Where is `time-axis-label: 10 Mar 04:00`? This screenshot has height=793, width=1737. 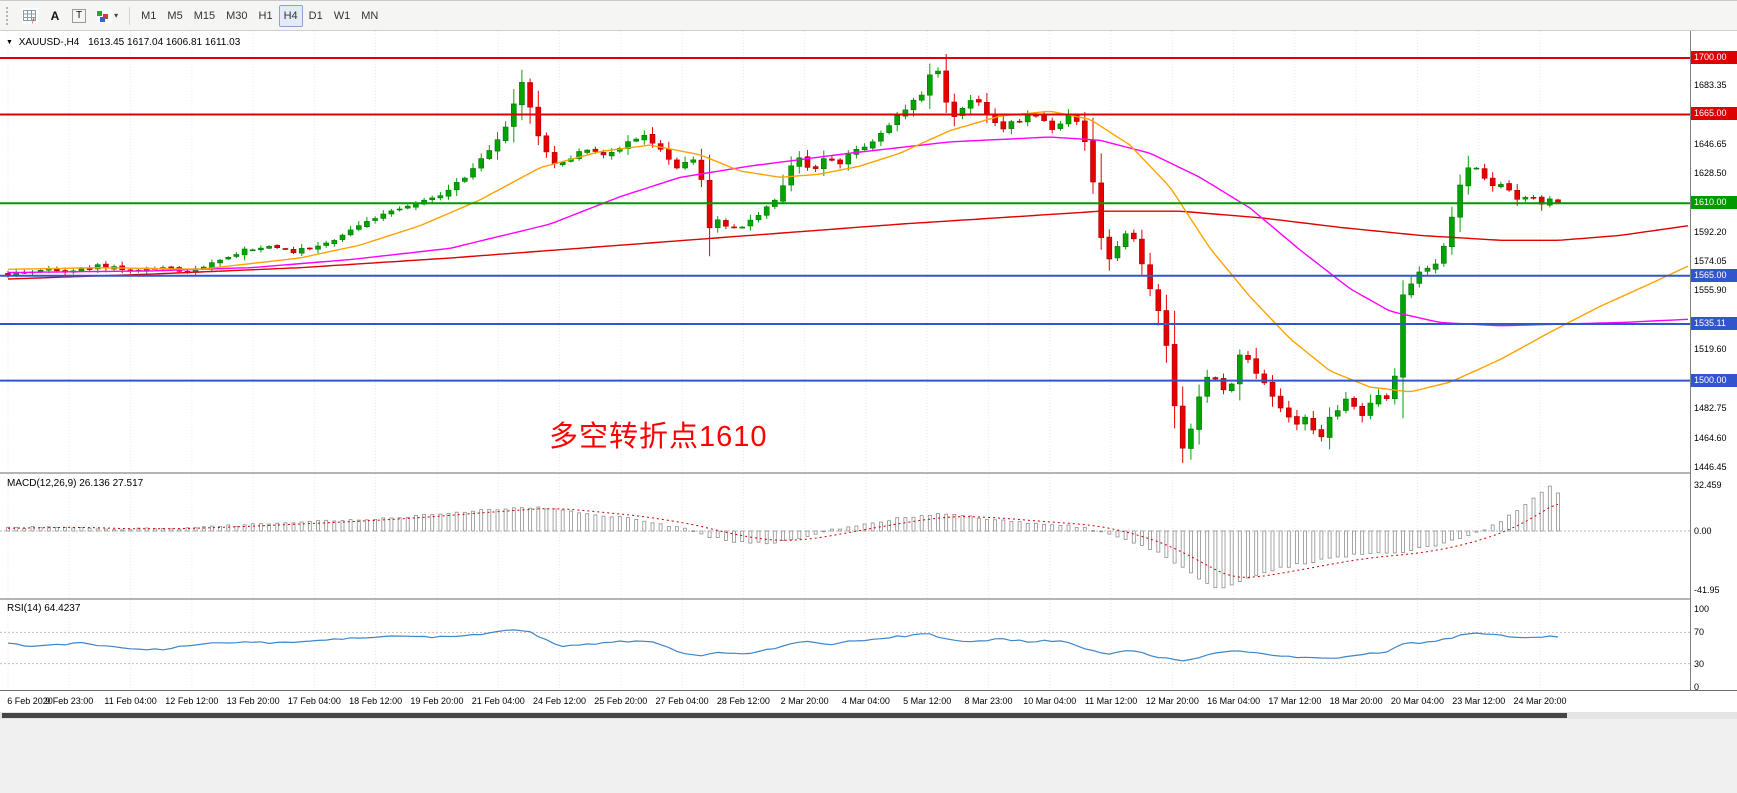
time-axis-label: 10 Mar 04:00 is located at coordinates (1050, 701).